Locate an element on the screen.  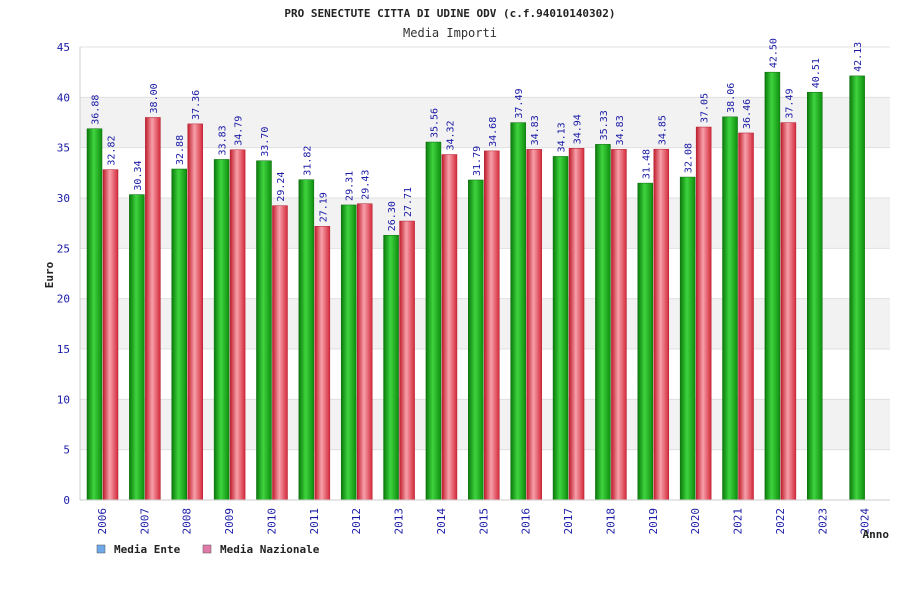
data-label: 33.70 is located at coordinates (265, 142).